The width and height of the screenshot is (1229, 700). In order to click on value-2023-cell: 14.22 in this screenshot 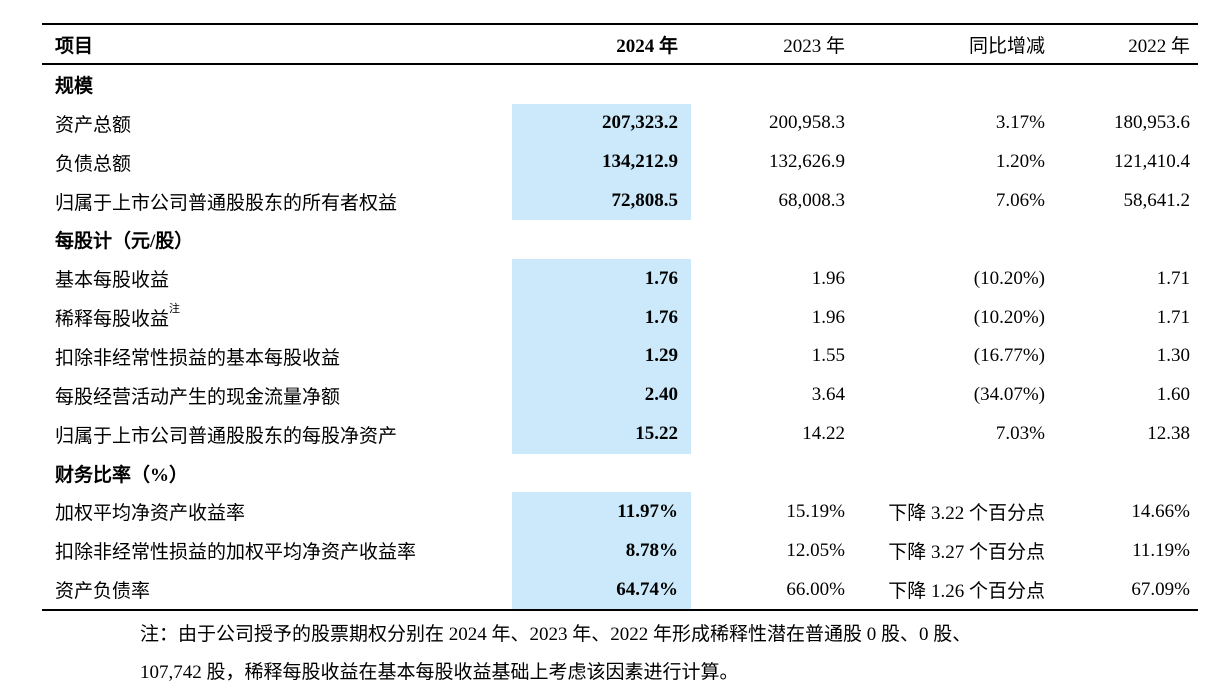, I will do `click(823, 434)`.